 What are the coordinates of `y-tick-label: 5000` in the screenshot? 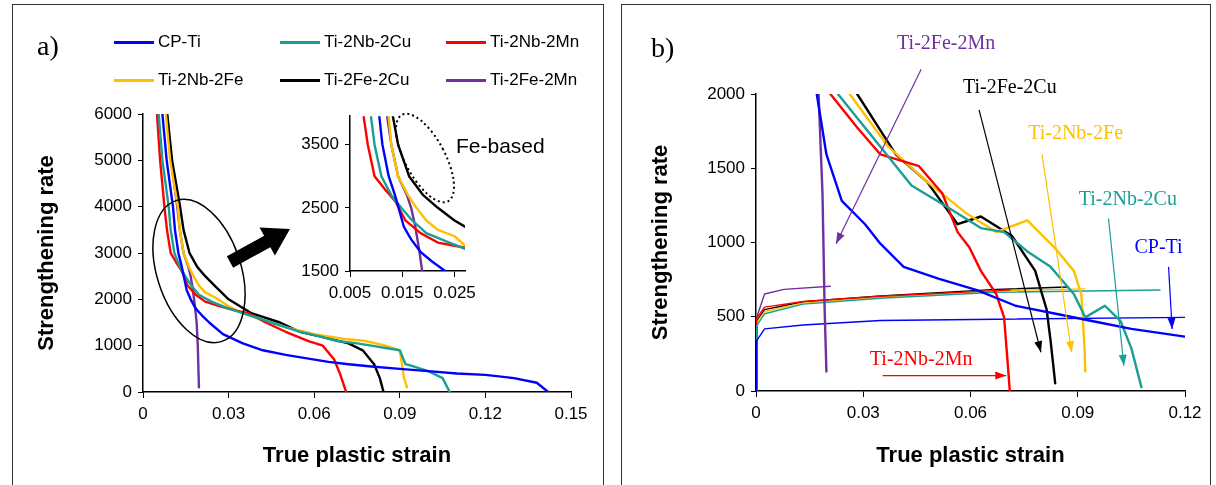 It's located at (113, 160).